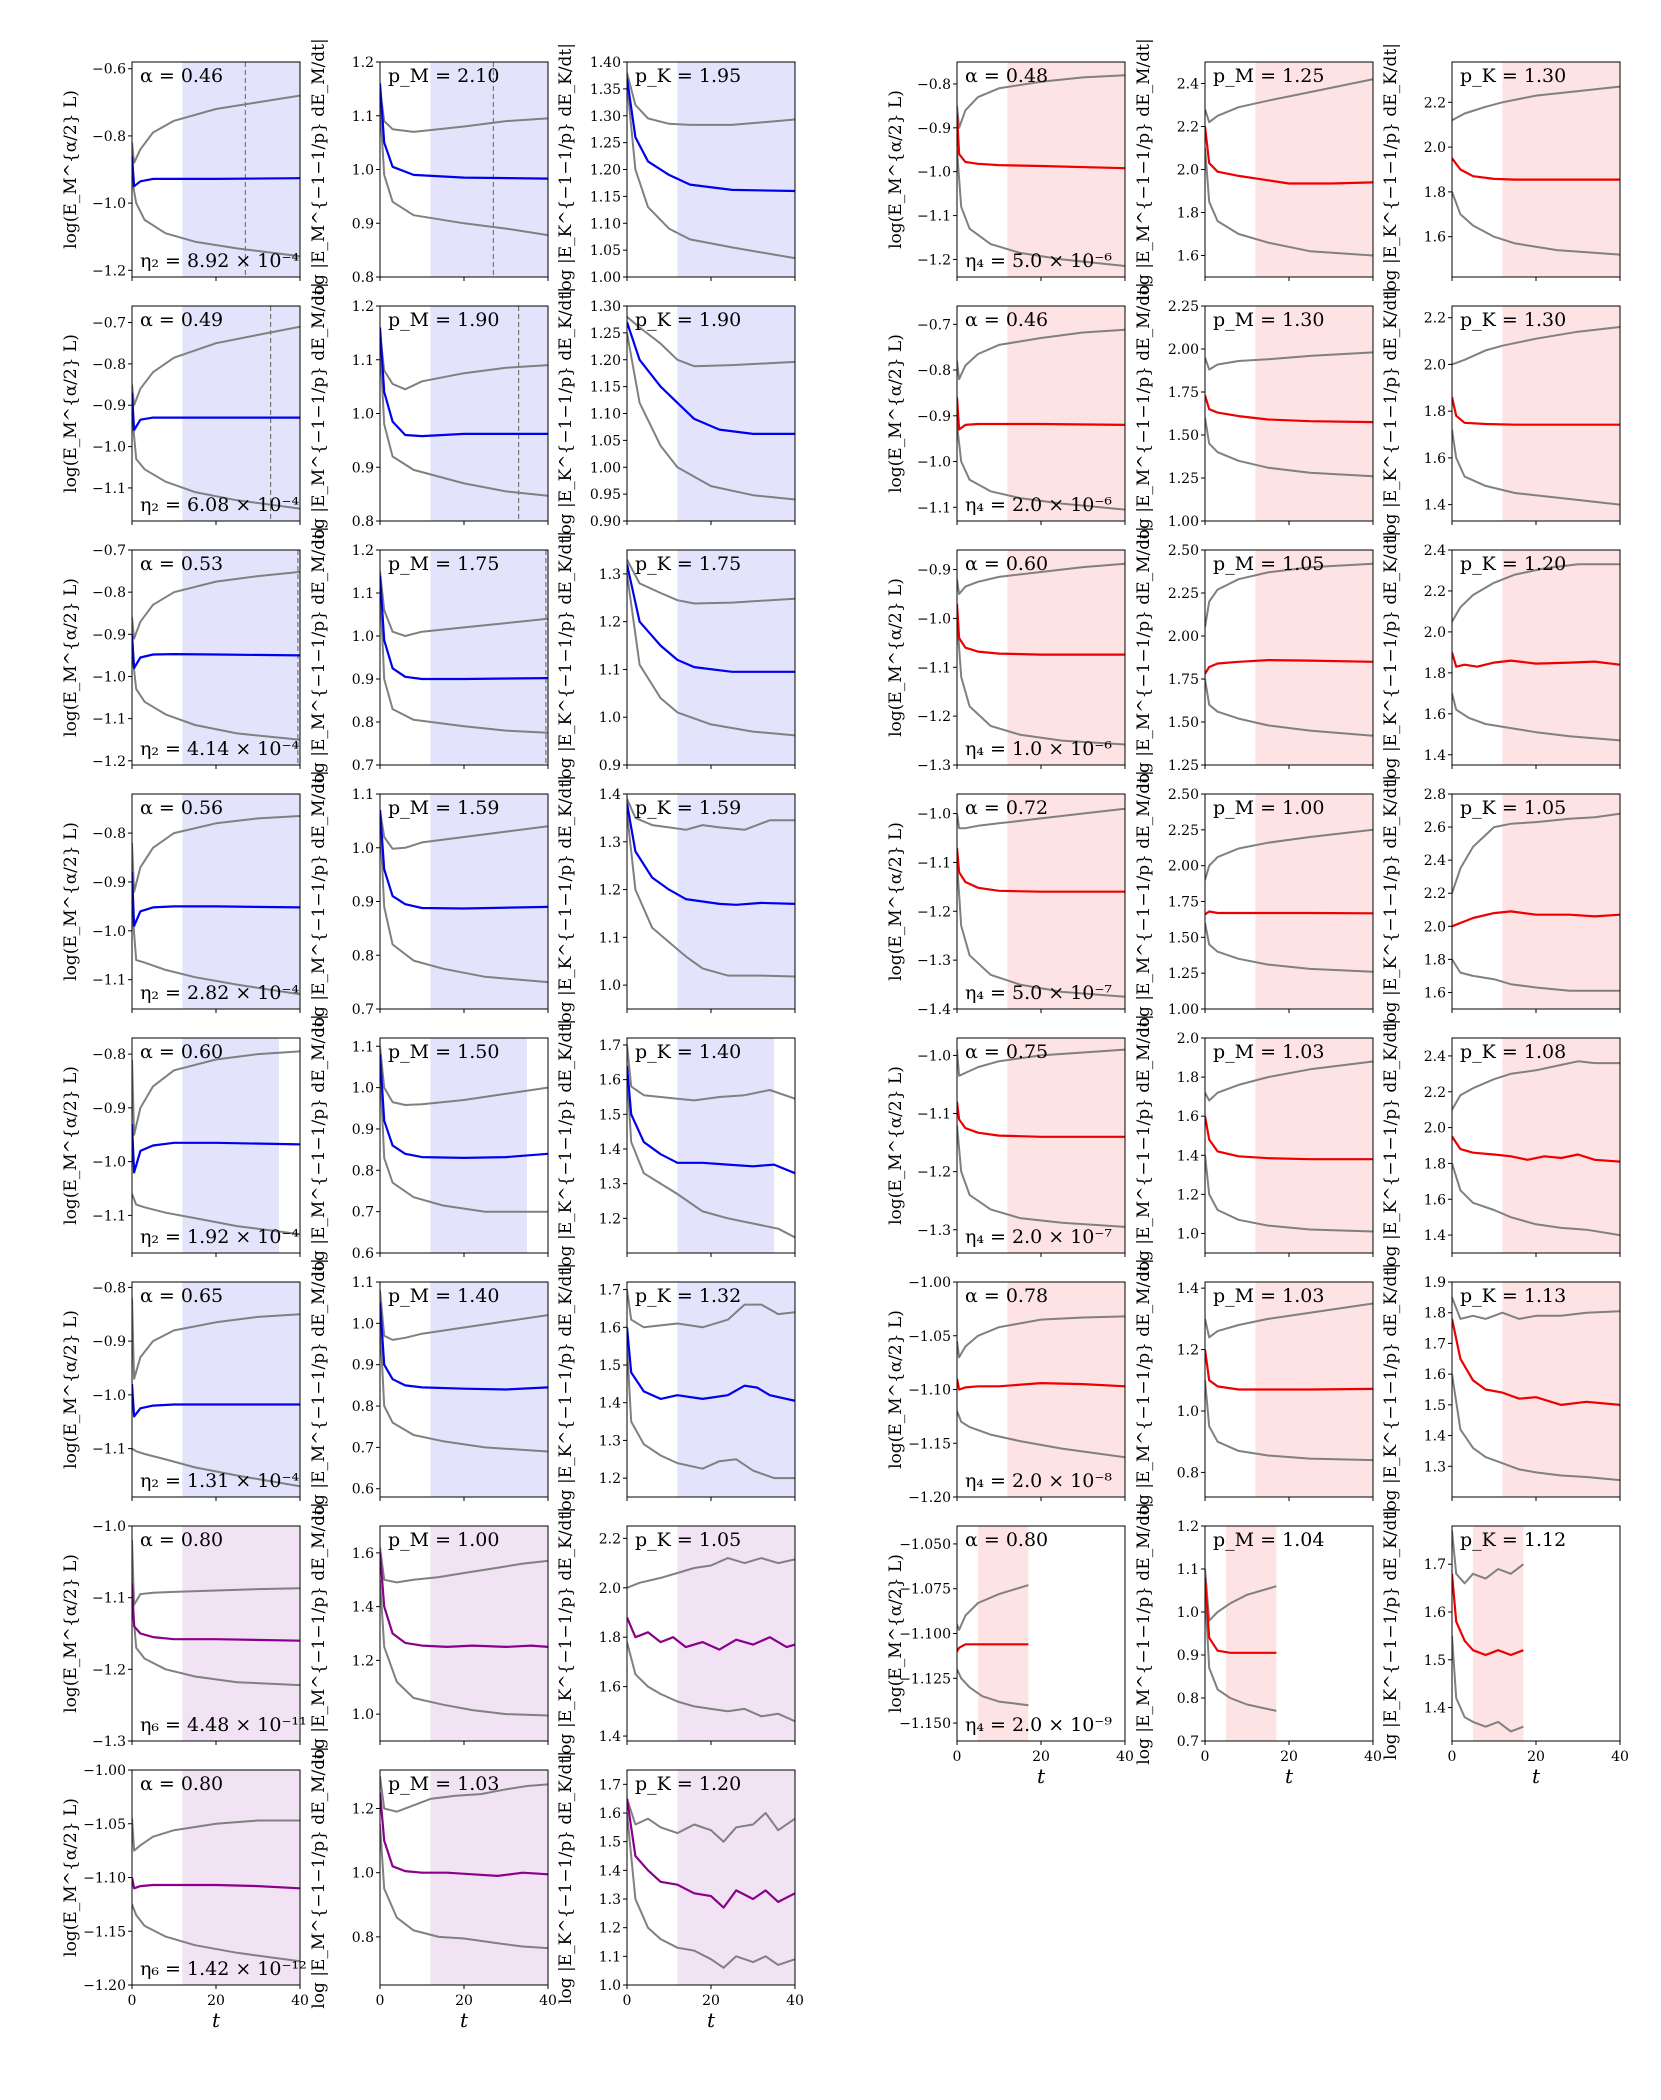 This screenshot has height=2100, width=1661. What do you see at coordinates (934, 371) in the screenshot?
I see `y-tick-label: −0.8` at bounding box center [934, 371].